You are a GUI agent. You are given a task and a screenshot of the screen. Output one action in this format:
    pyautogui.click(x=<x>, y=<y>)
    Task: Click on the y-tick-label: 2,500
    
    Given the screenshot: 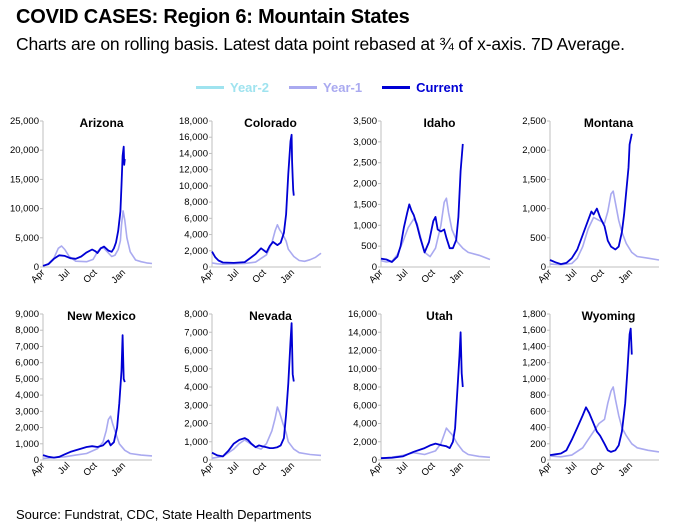 What is the action you would take?
    pyautogui.click(x=365, y=163)
    